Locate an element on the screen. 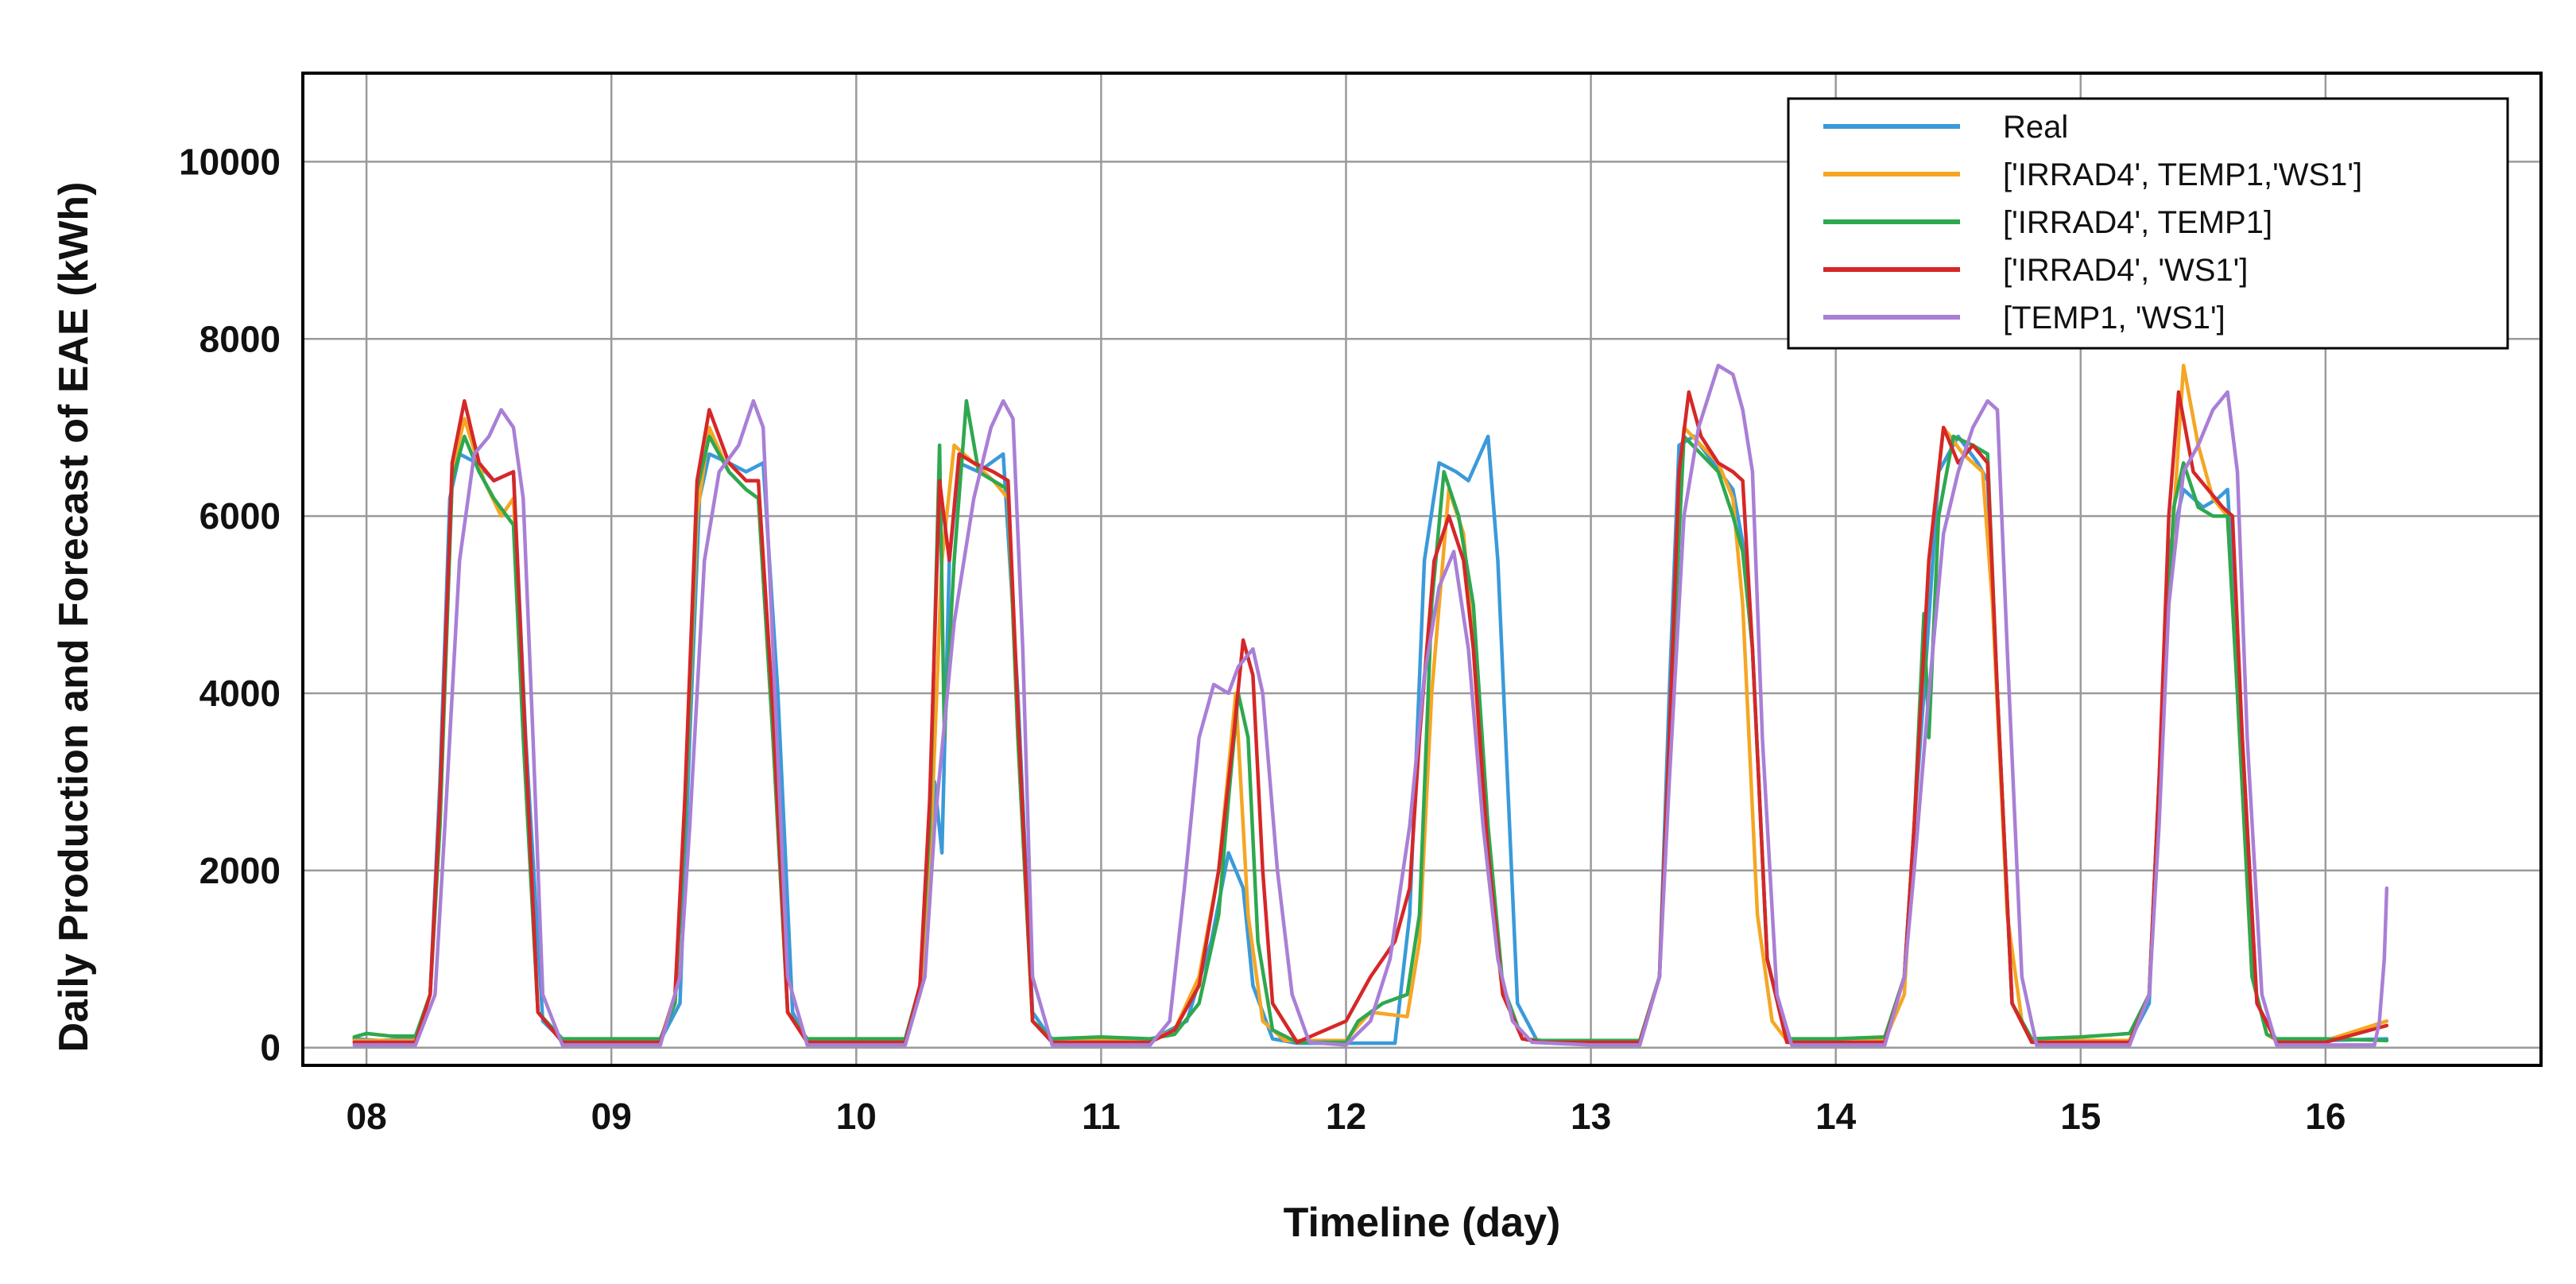 The image size is (2576, 1284). x-tick-label: 11 is located at coordinates (1101, 1116).